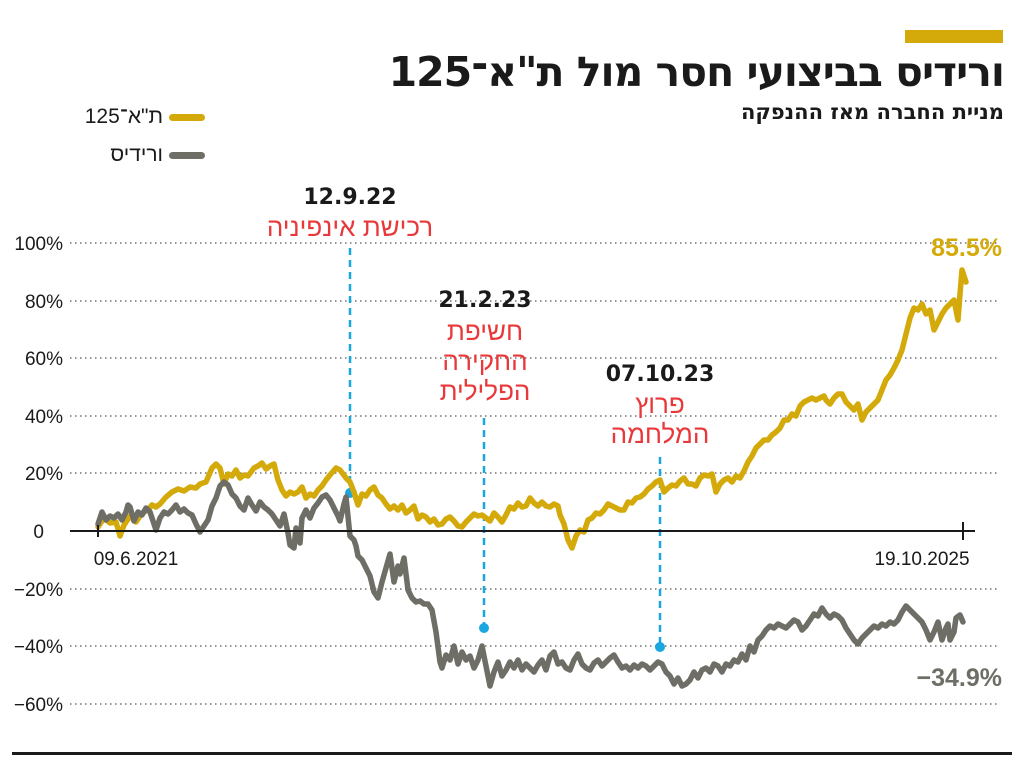 This screenshot has width=1024, height=763. I want to click on annotation-text: רכישת אינפיניה, so click(350, 227).